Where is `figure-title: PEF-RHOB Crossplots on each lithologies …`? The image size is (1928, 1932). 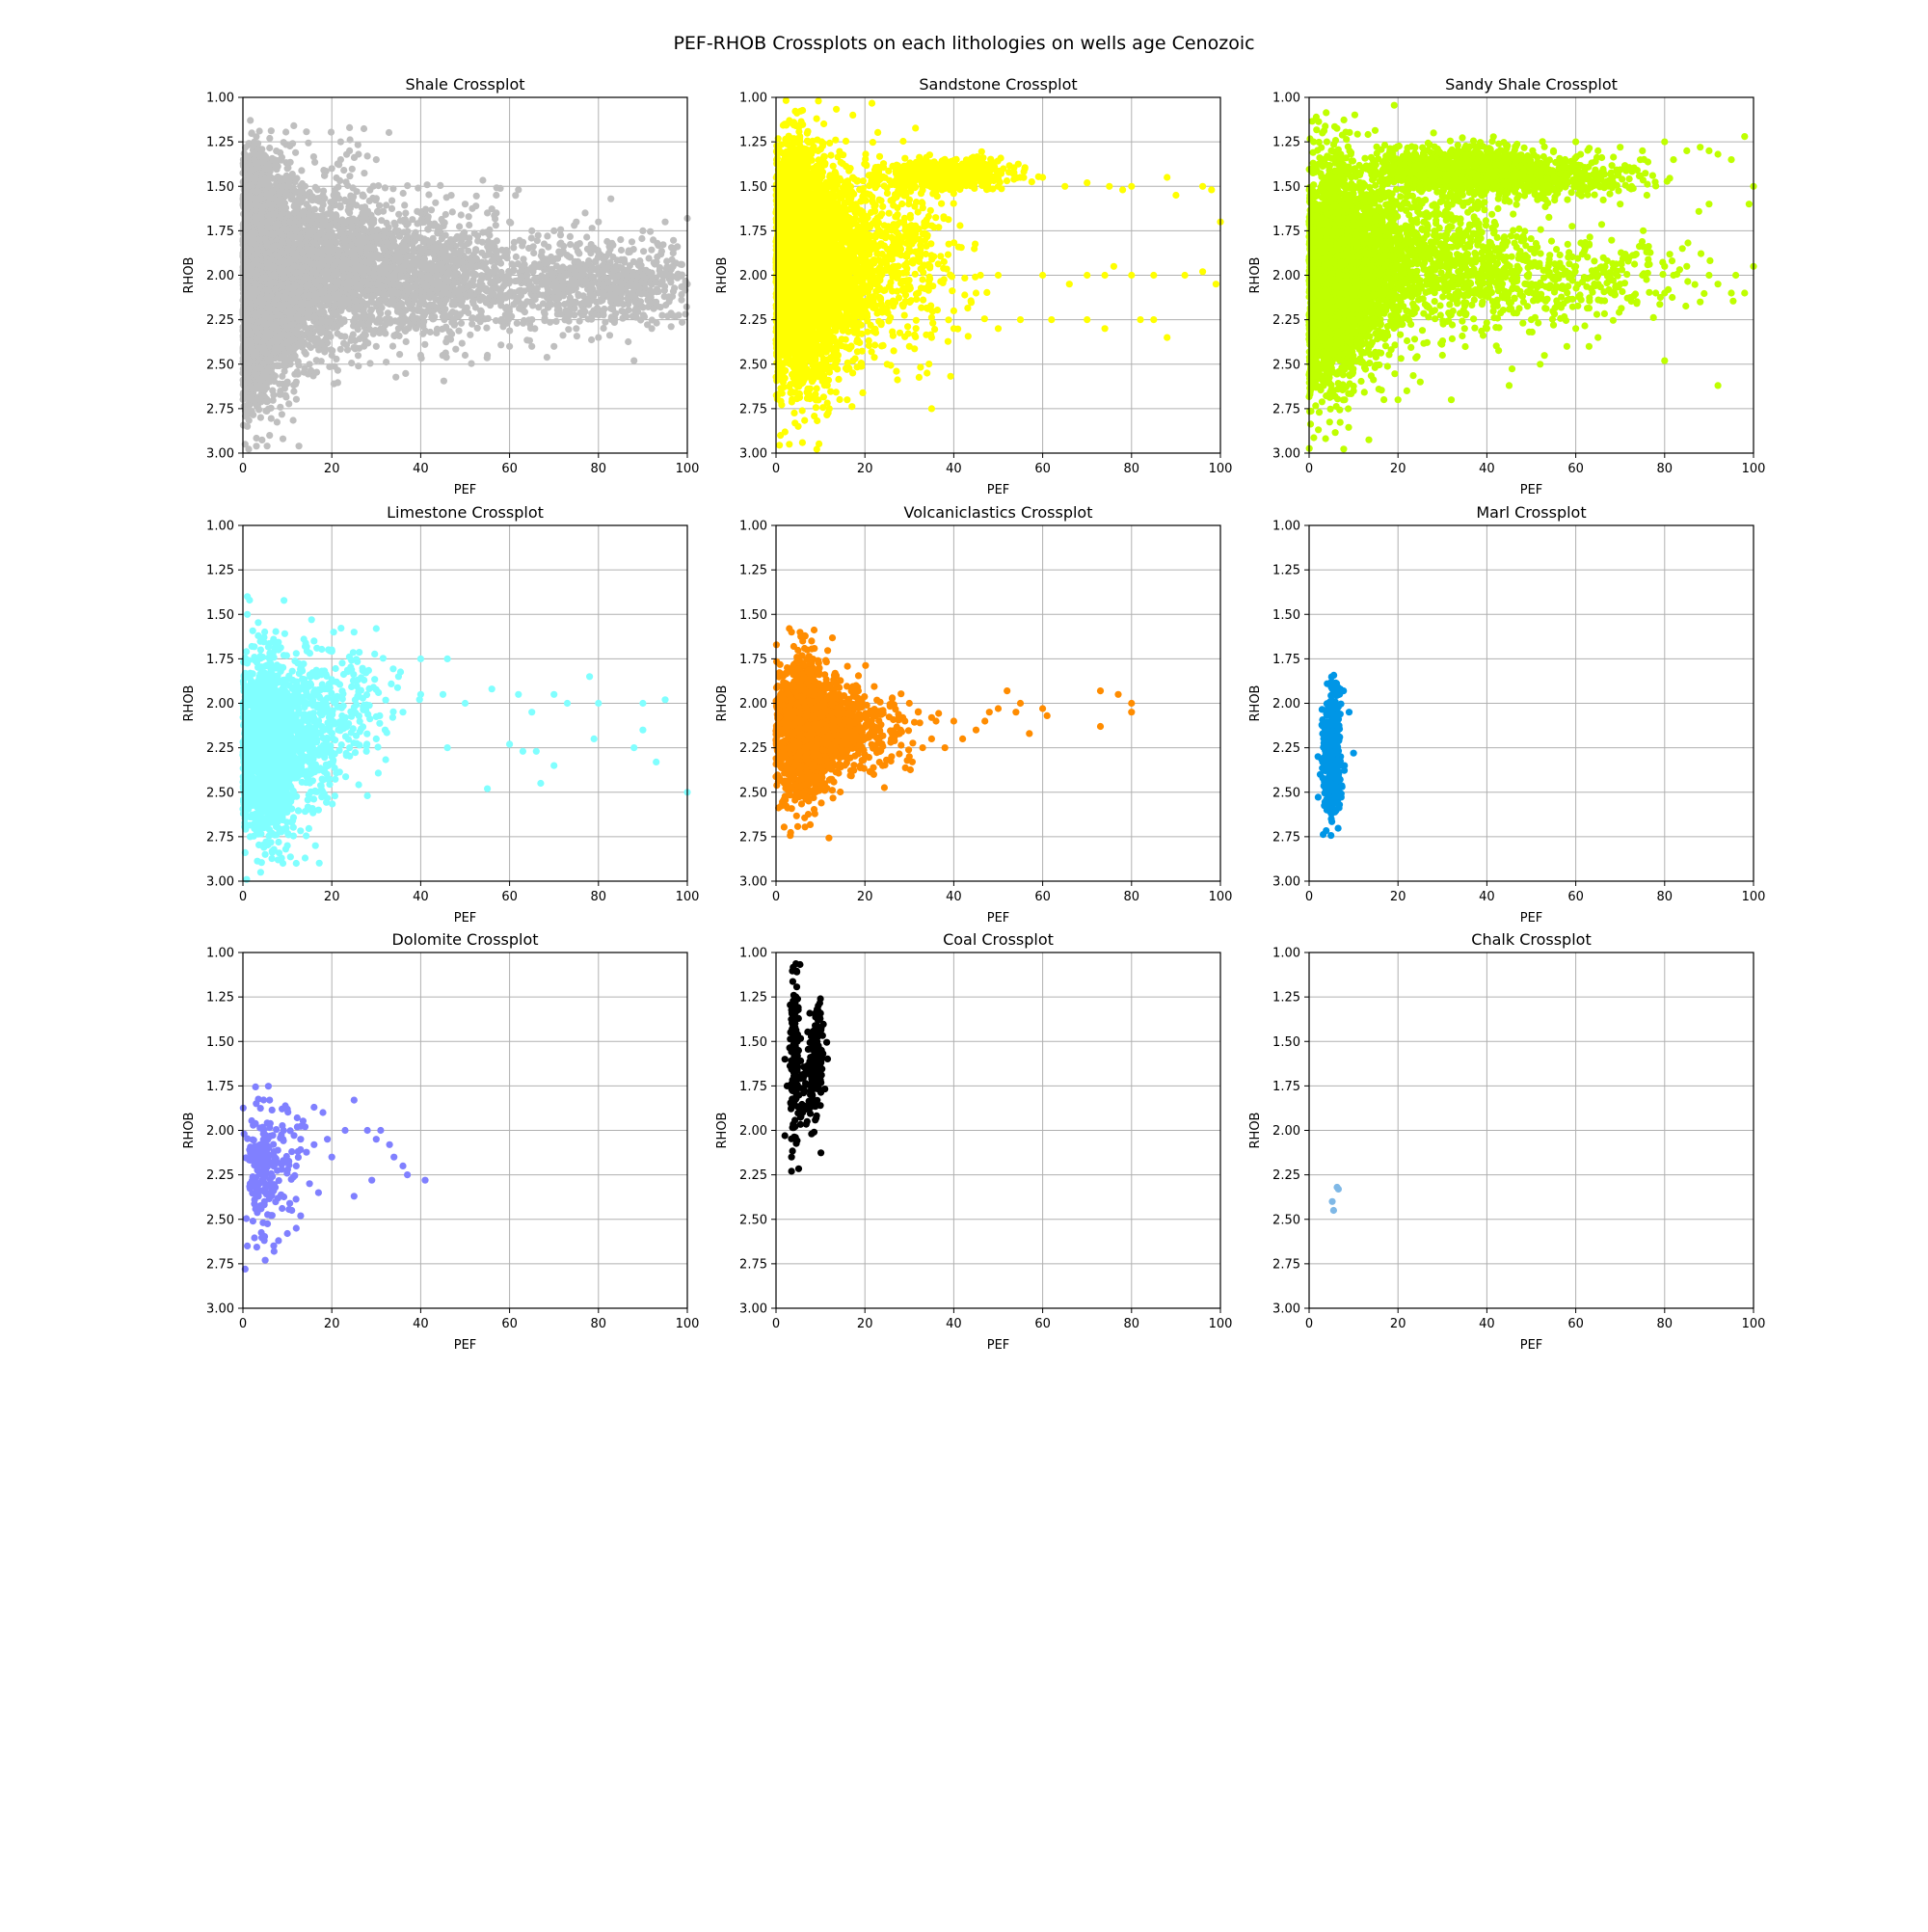 figure-title: PEF-RHOB Crossplots on each lithologies … is located at coordinates (964, 44).